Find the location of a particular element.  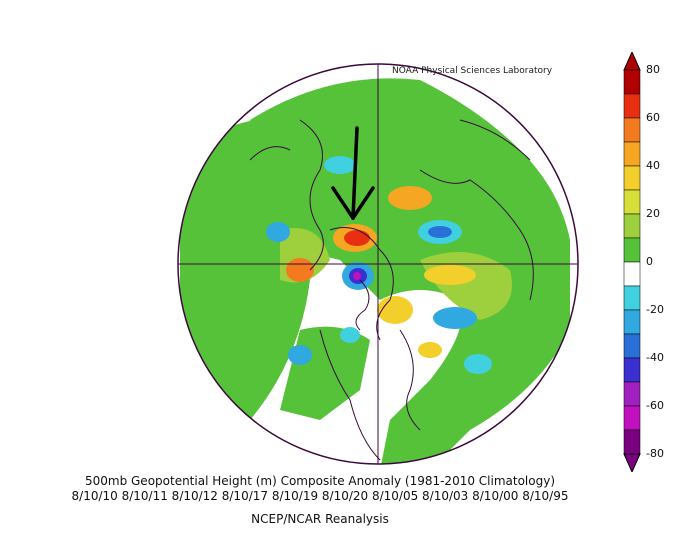

source-line: NCEP/NCAR Reanalysis is located at coordinates (320, 519).